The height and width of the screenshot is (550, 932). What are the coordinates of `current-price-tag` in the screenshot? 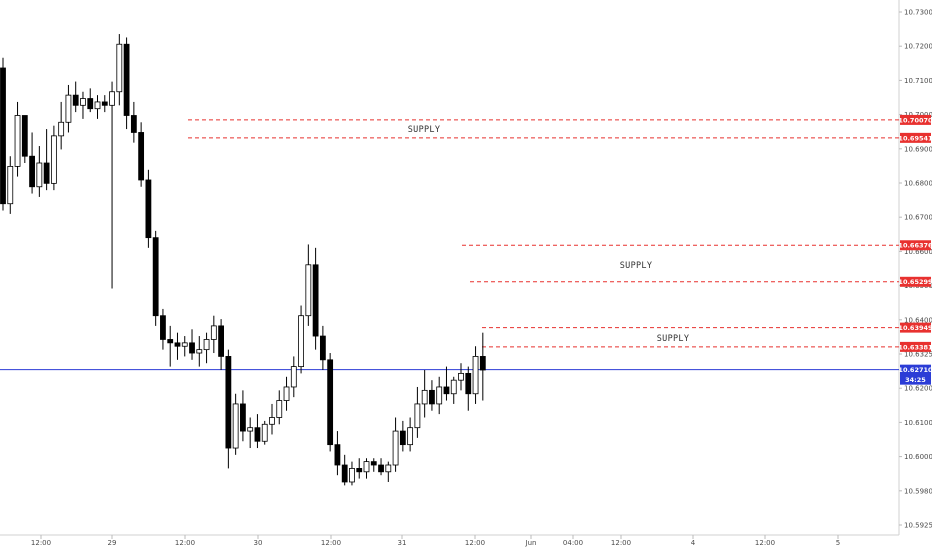 It's located at (915, 374).